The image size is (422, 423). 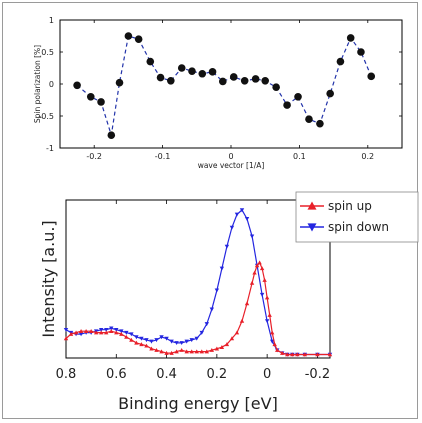 What do you see at coordinates (367, 156) in the screenshot?
I see `top-x-tick-label: 0.2` at bounding box center [367, 156].